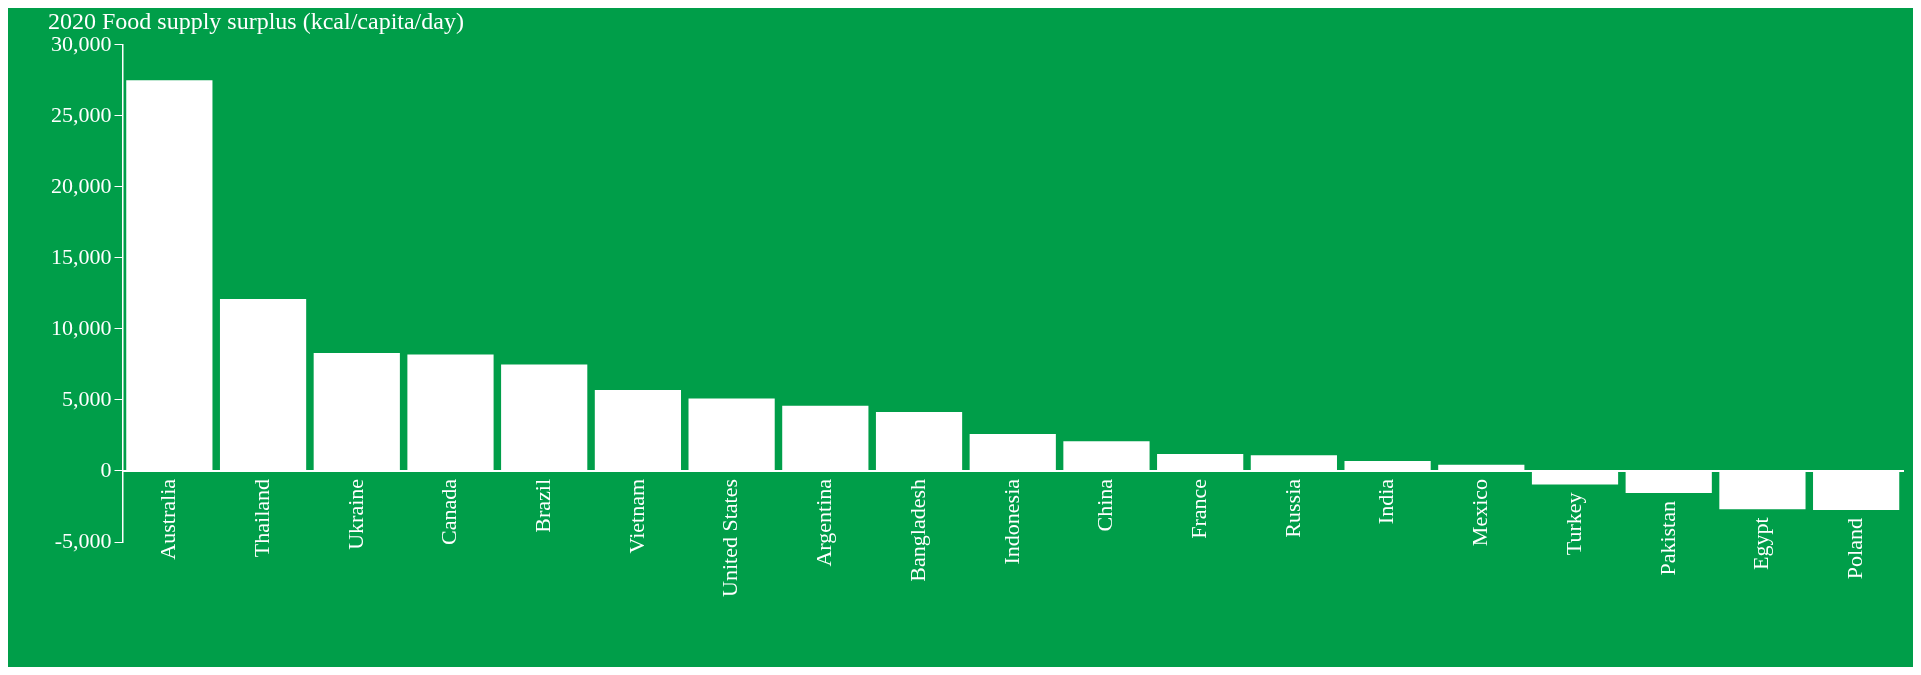 The image size is (1921, 675). I want to click on x-tick-label: Mexico, so click(1480, 512).